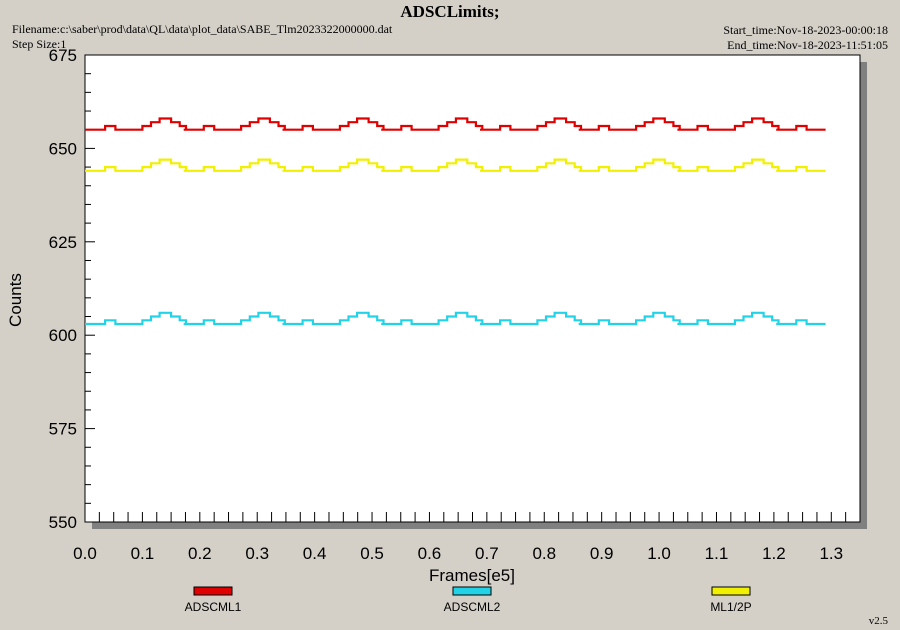 Image resolution: width=900 pixels, height=630 pixels. I want to click on legend: ADSCML1 ADSCML2 ML1/2P, so click(468, 600).